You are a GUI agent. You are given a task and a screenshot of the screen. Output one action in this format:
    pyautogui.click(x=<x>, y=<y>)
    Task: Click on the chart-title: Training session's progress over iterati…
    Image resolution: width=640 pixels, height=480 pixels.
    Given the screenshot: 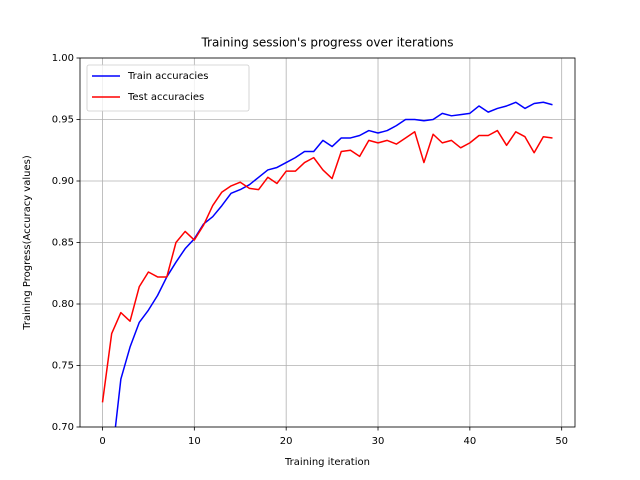 What is the action you would take?
    pyautogui.click(x=326, y=43)
    